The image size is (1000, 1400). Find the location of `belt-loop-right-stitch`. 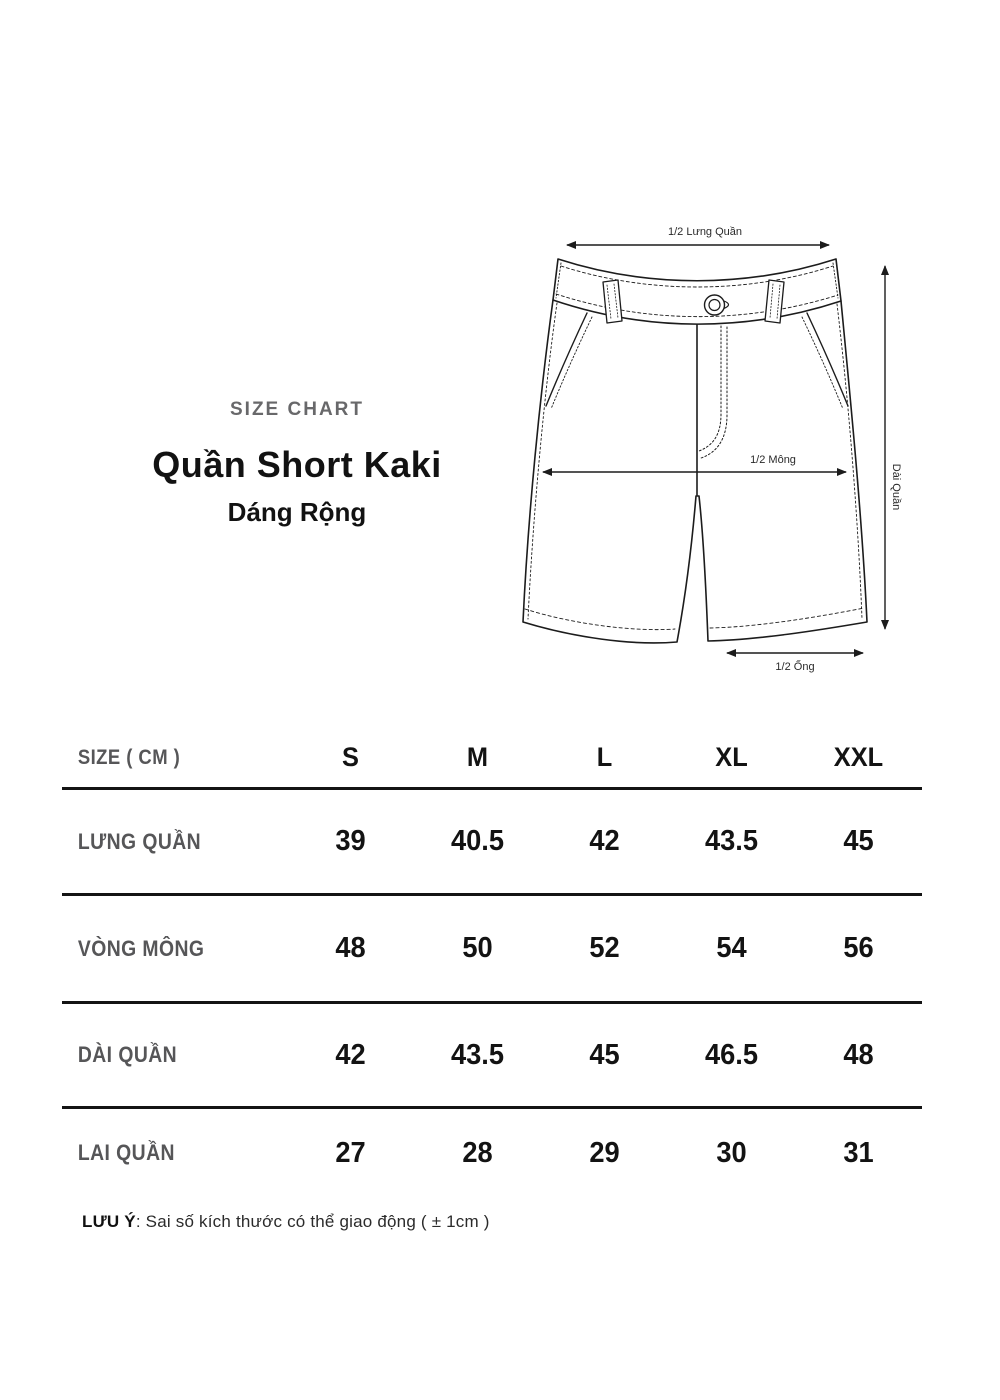

belt-loop-right-stitch is located at coordinates (775, 301).